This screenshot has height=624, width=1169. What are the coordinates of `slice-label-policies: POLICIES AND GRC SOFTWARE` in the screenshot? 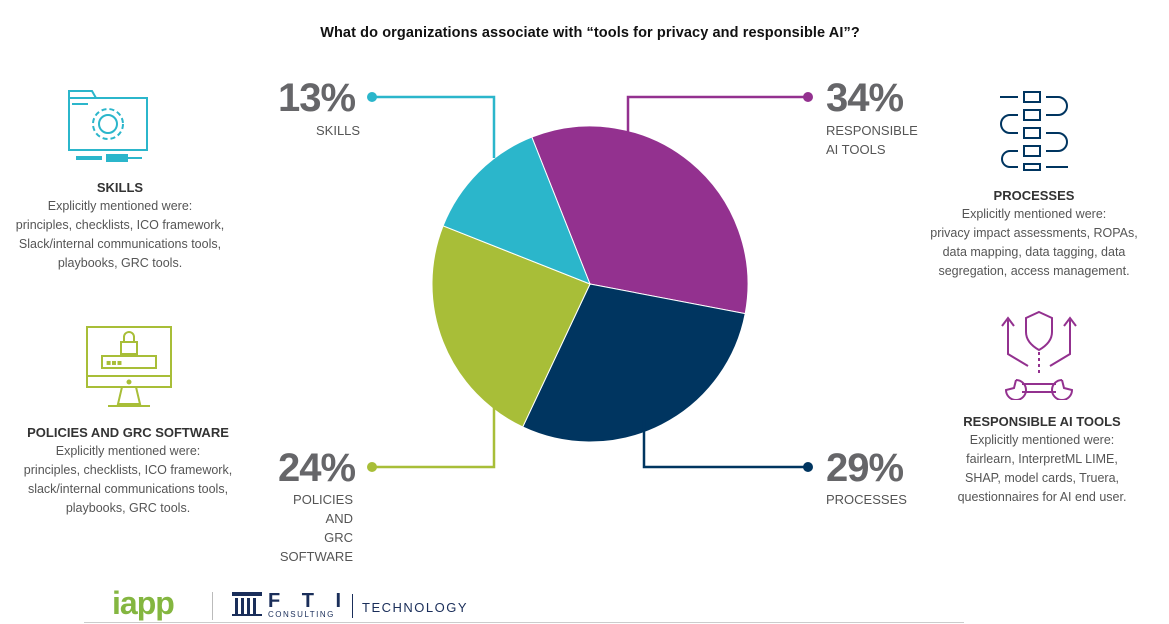 It's located at (309, 528).